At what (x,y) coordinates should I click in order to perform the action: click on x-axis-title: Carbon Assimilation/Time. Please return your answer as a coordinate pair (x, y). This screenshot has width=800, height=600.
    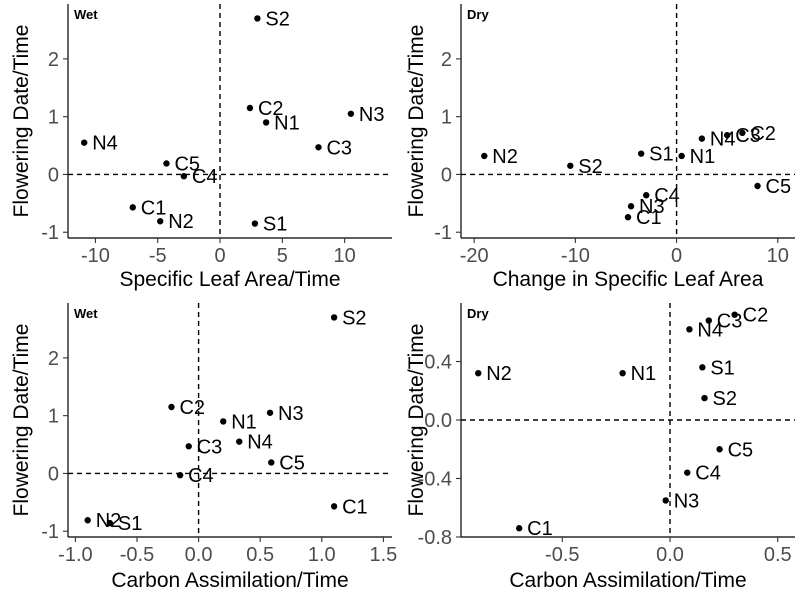
    Looking at the image, I should click on (229, 580).